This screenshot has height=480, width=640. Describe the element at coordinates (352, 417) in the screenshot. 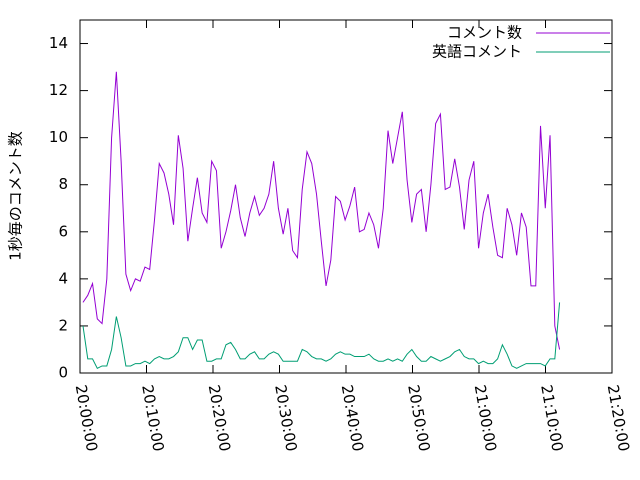

I see `x-tick-label: 20:40:00` at that location.